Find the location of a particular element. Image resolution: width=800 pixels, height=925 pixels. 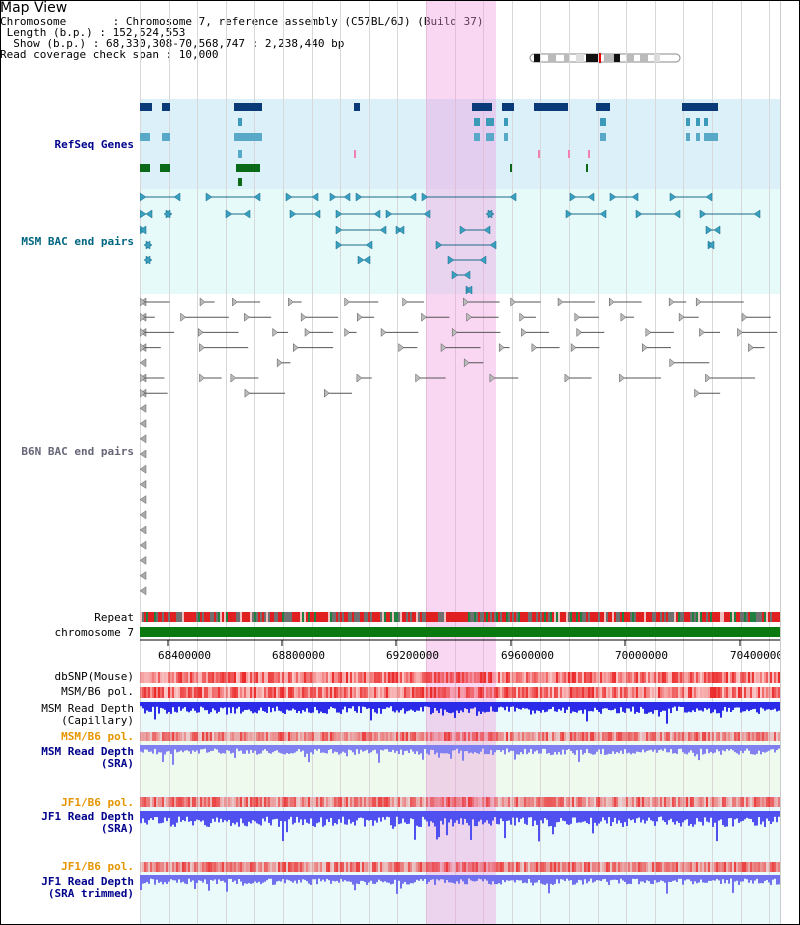

grid-line is located at coordinates (169, 462).